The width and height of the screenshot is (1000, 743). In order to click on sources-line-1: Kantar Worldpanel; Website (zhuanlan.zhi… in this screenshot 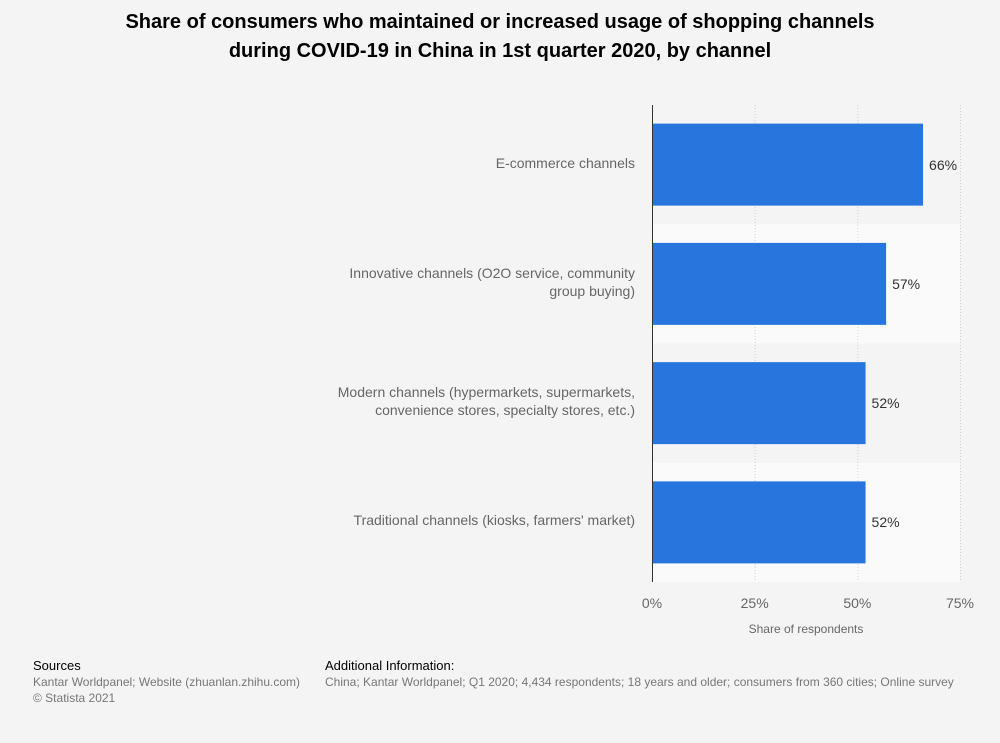, I will do `click(167, 682)`.